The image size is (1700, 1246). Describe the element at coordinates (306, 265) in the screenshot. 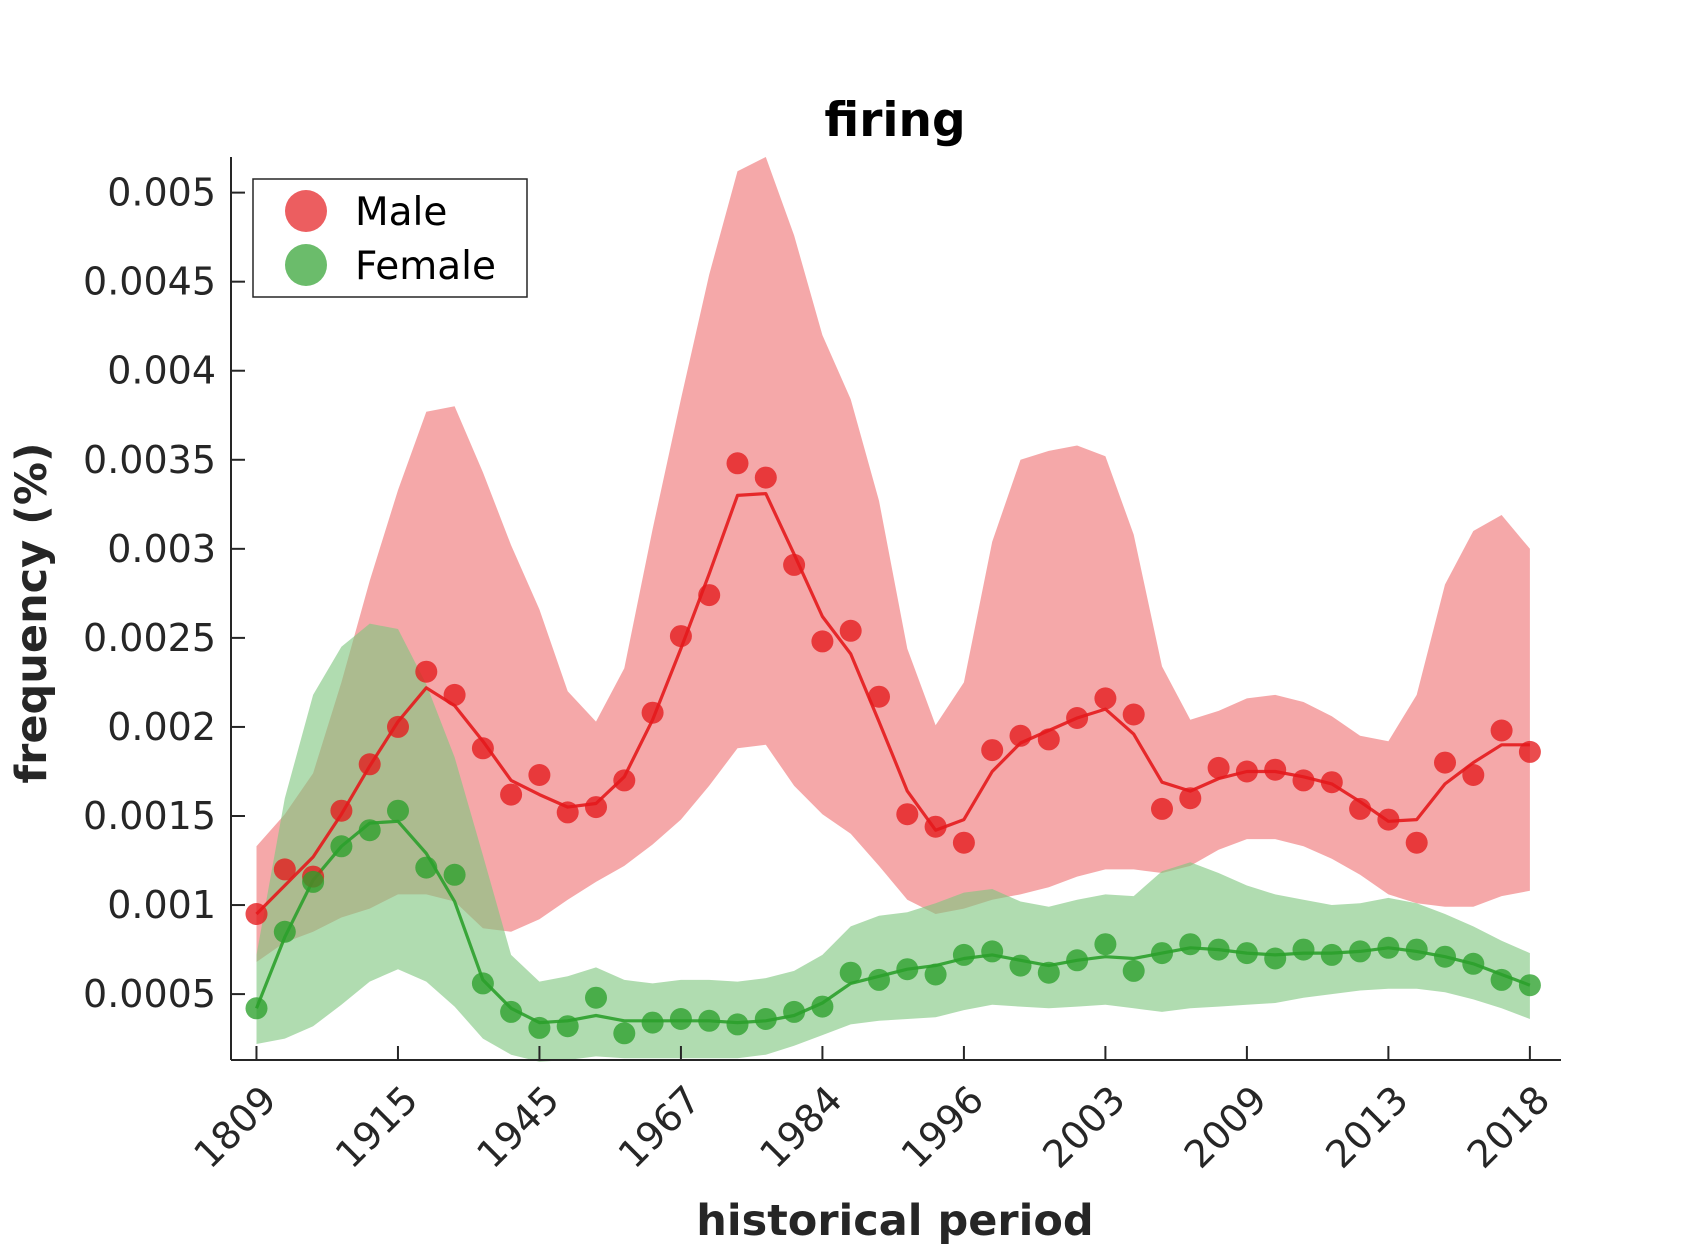

I see `legend-marker-female` at that location.